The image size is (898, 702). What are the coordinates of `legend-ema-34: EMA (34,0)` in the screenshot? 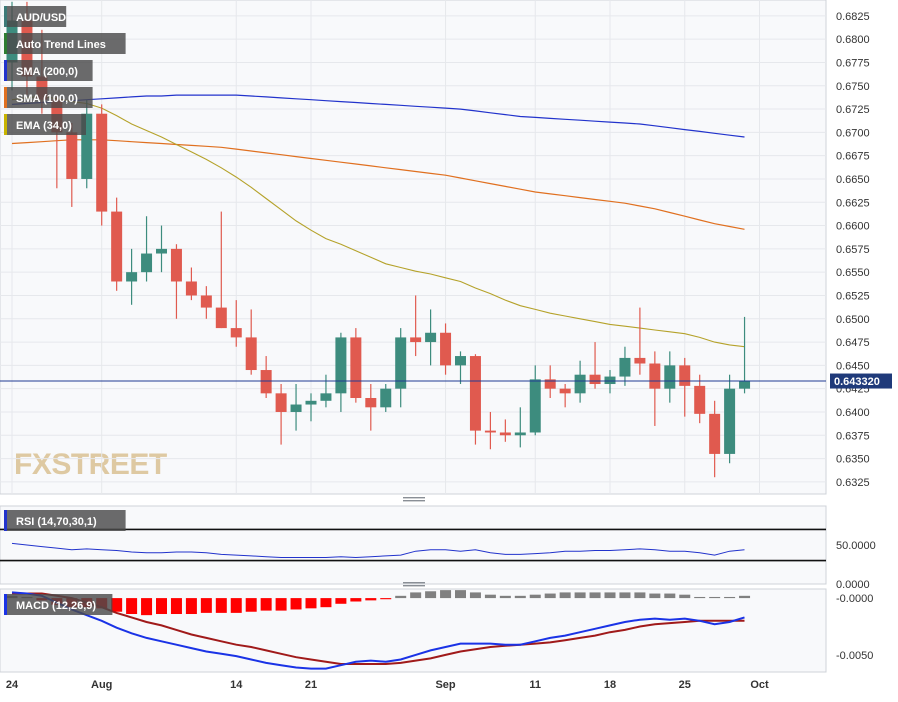 It's located at (45, 124).